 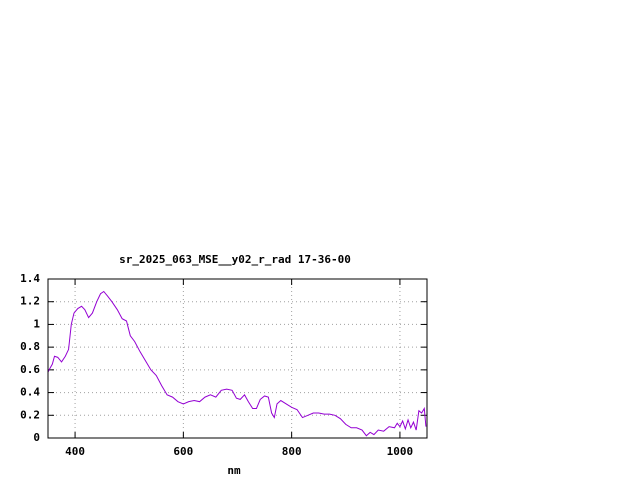 What do you see at coordinates (30, 301) in the screenshot?
I see `y-tick-label: 1.2` at bounding box center [30, 301].